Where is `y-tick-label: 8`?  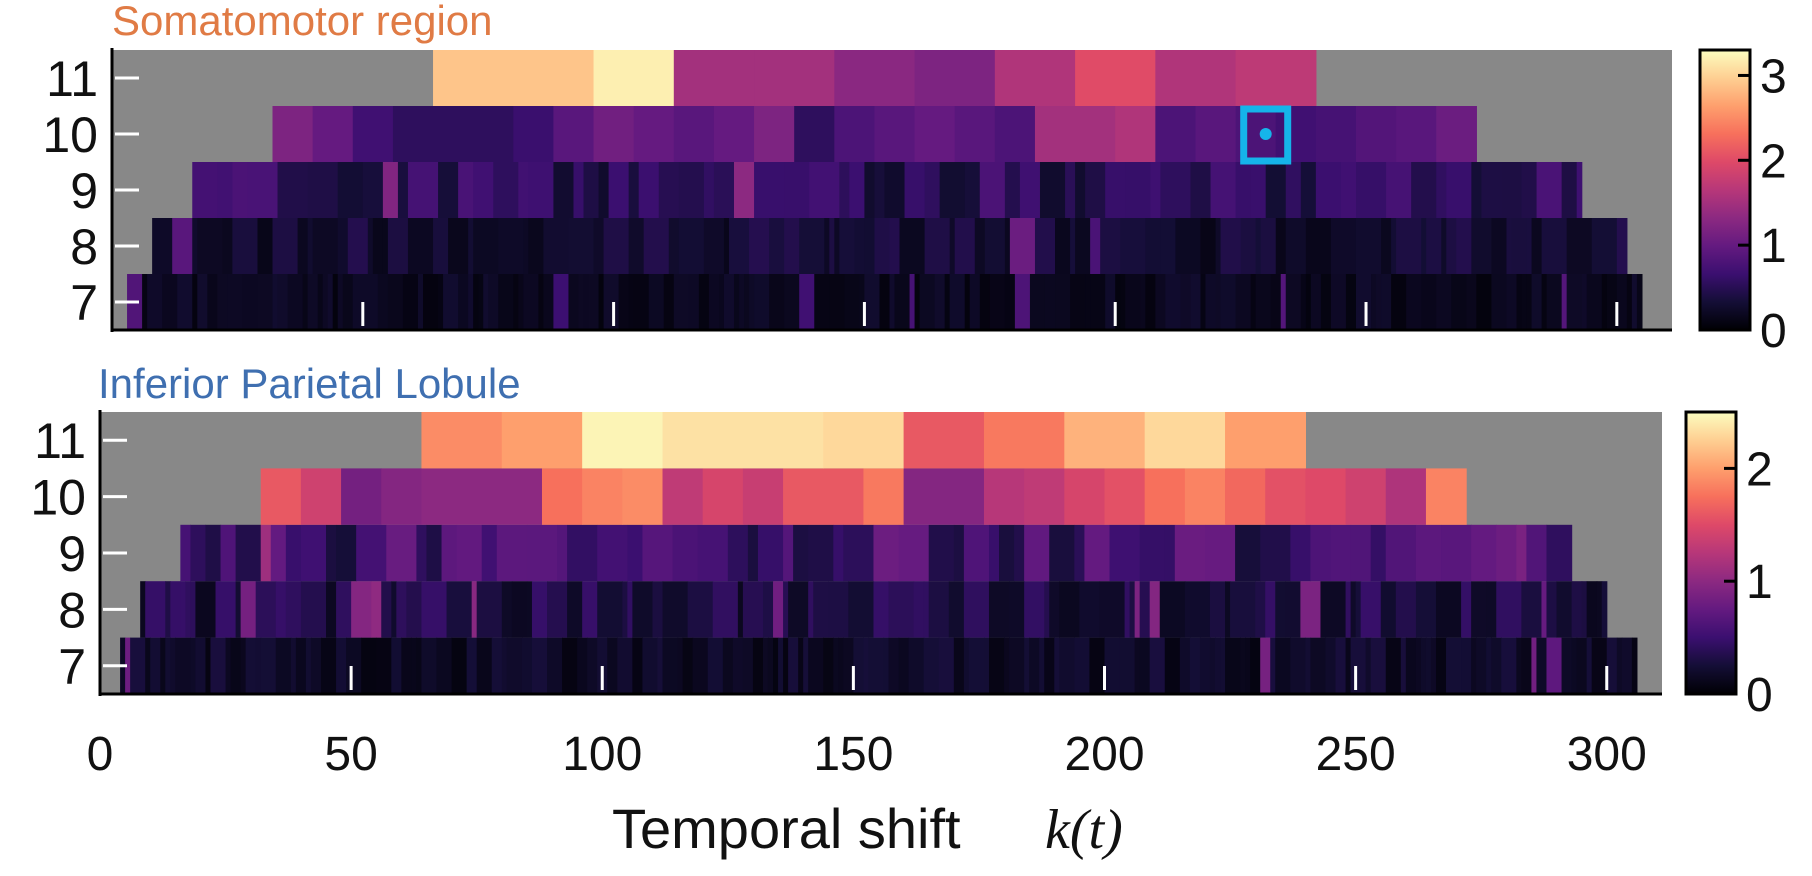 y-tick-label: 8 is located at coordinates (84, 247).